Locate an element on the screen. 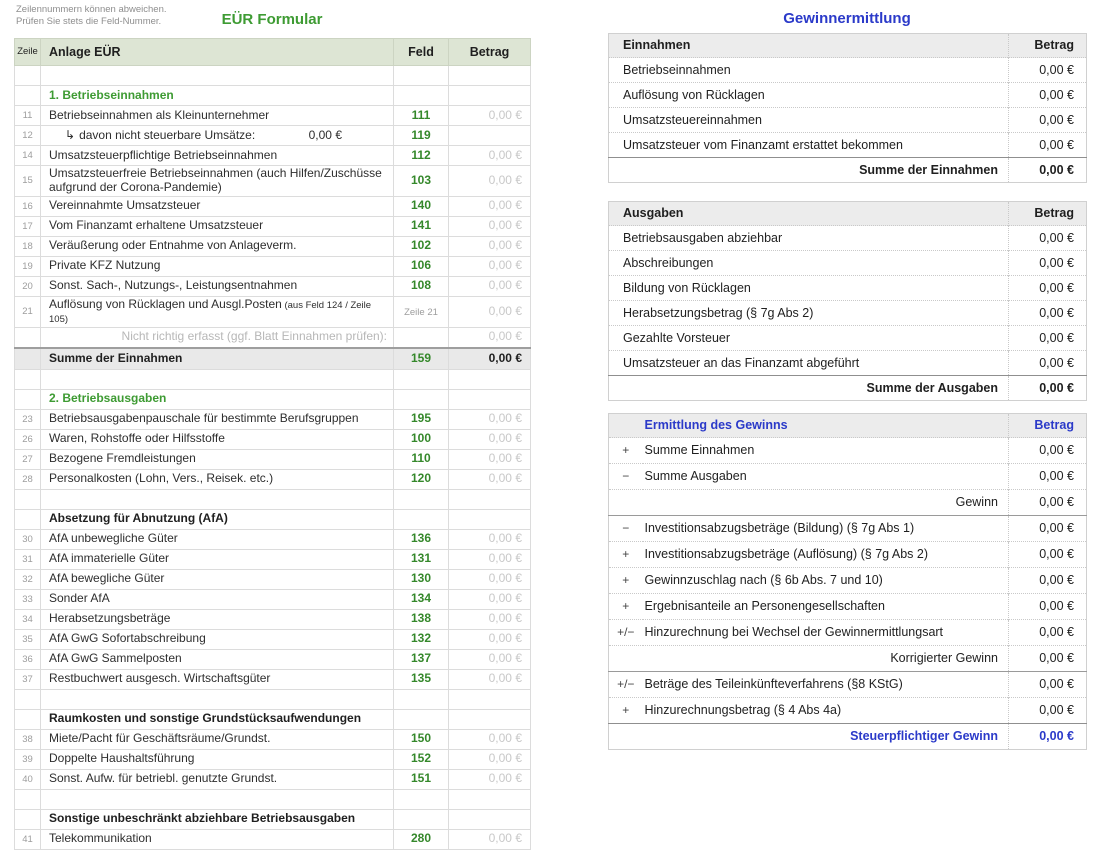 The image size is (1100, 850). column-header-anlage-eur: Anlage EÜR is located at coordinates (217, 52).